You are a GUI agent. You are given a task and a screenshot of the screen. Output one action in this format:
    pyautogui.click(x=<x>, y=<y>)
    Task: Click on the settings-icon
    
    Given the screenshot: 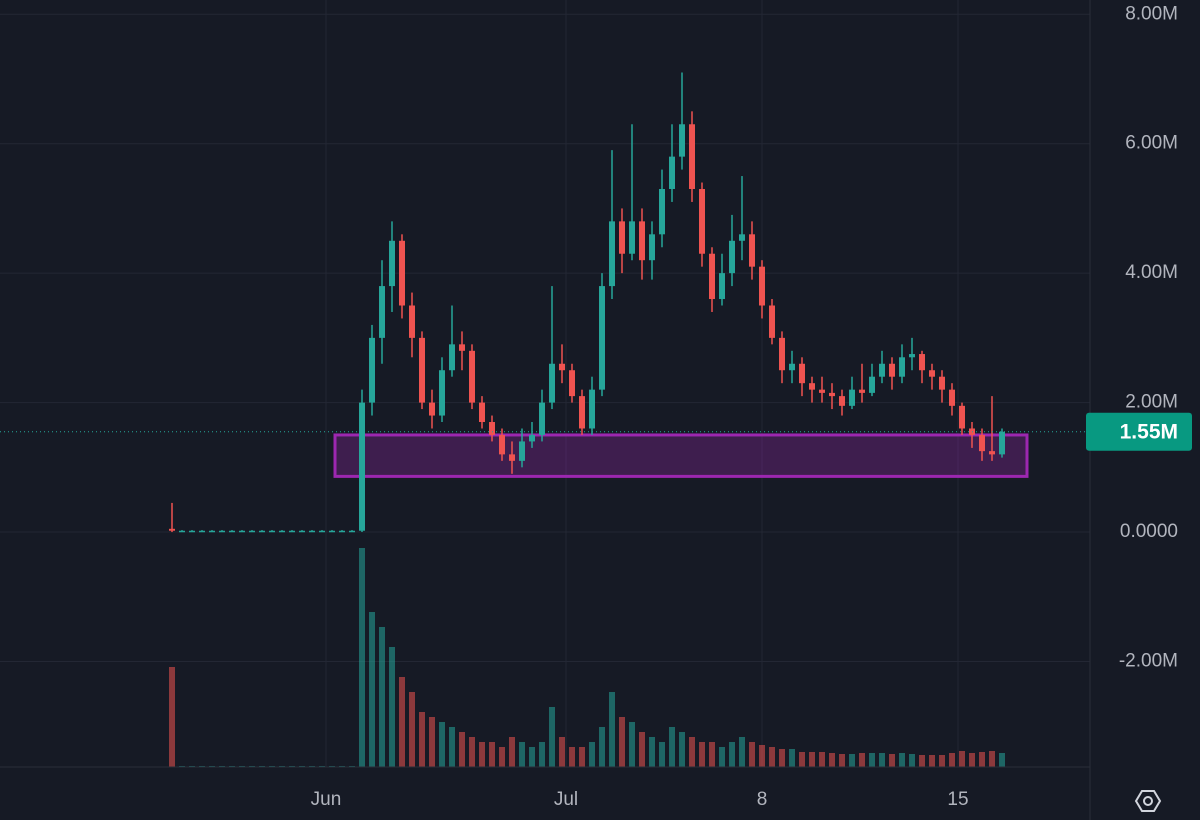 What is the action you would take?
    pyautogui.click(x=1148, y=801)
    